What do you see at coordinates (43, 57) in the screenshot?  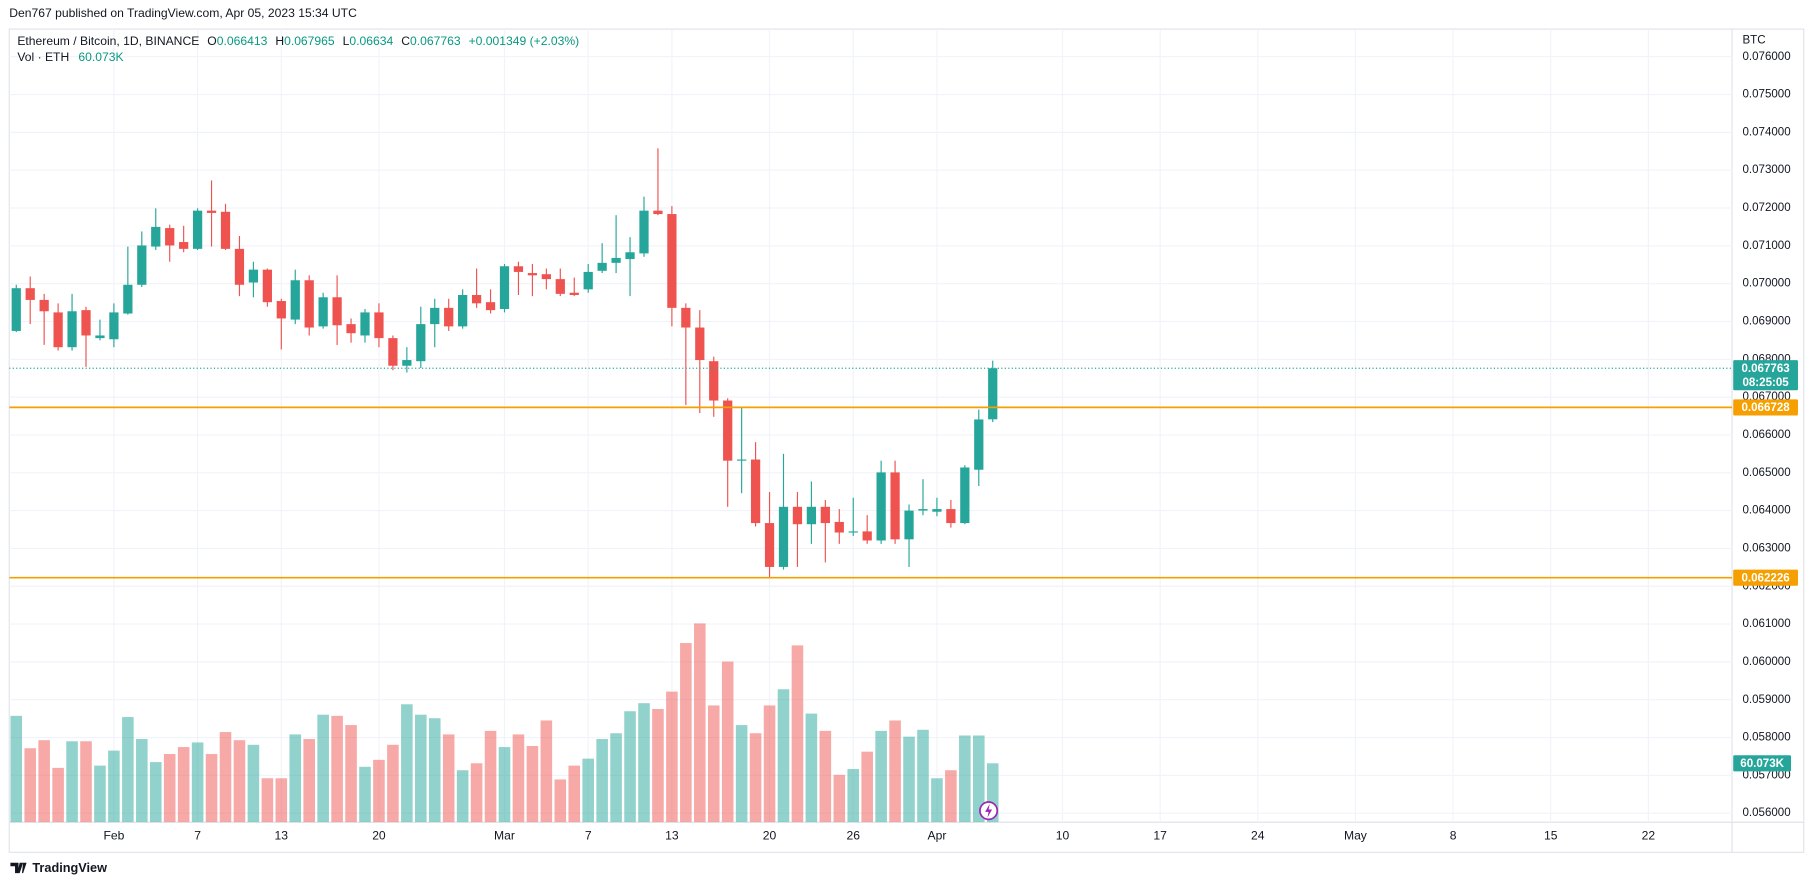 I see `volume-name: Vol · ETH` at bounding box center [43, 57].